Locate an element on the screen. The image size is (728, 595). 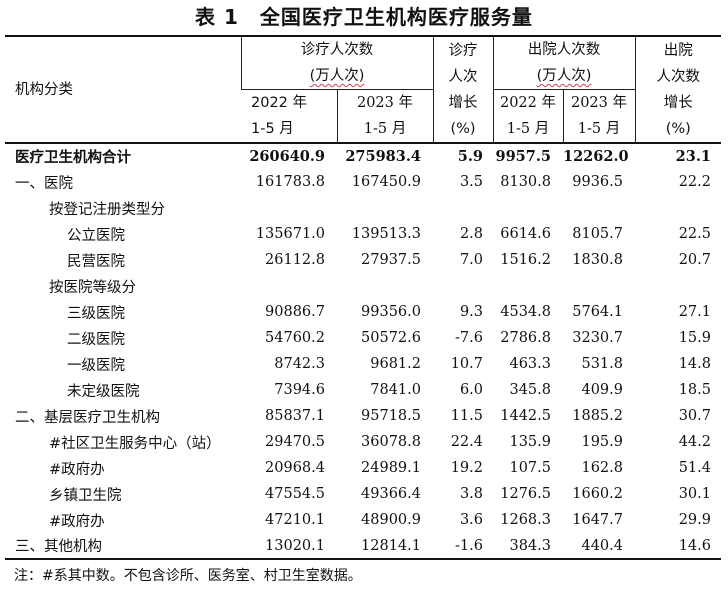
visits-2022-cell: 85837.1 is located at coordinates (295, 416).